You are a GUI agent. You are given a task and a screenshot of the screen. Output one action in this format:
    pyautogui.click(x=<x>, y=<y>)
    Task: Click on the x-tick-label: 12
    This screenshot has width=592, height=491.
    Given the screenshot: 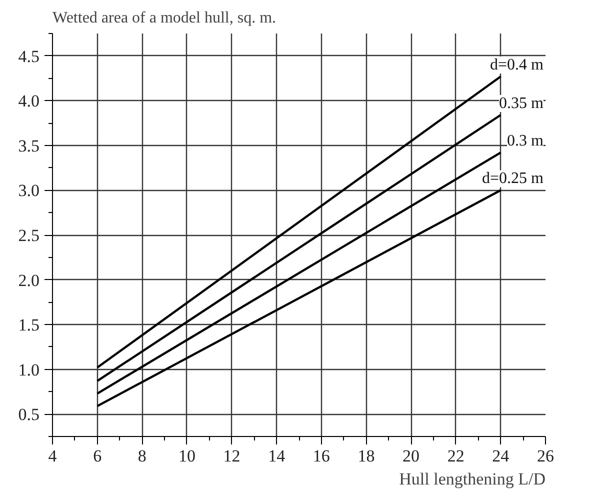 What is the action you would take?
    pyautogui.click(x=231, y=456)
    